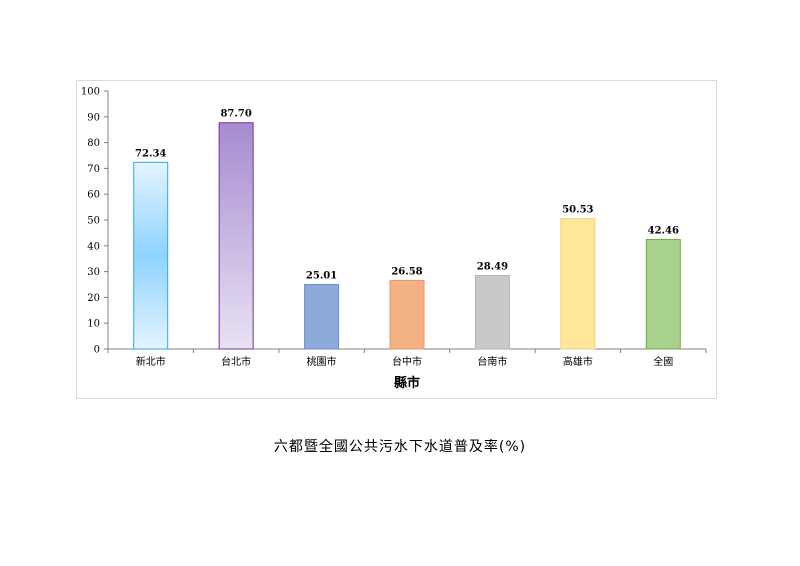 Image resolution: width=800 pixels, height=566 pixels. Describe the element at coordinates (235, 114) in the screenshot. I see `bar-value-label: 87.70` at that location.